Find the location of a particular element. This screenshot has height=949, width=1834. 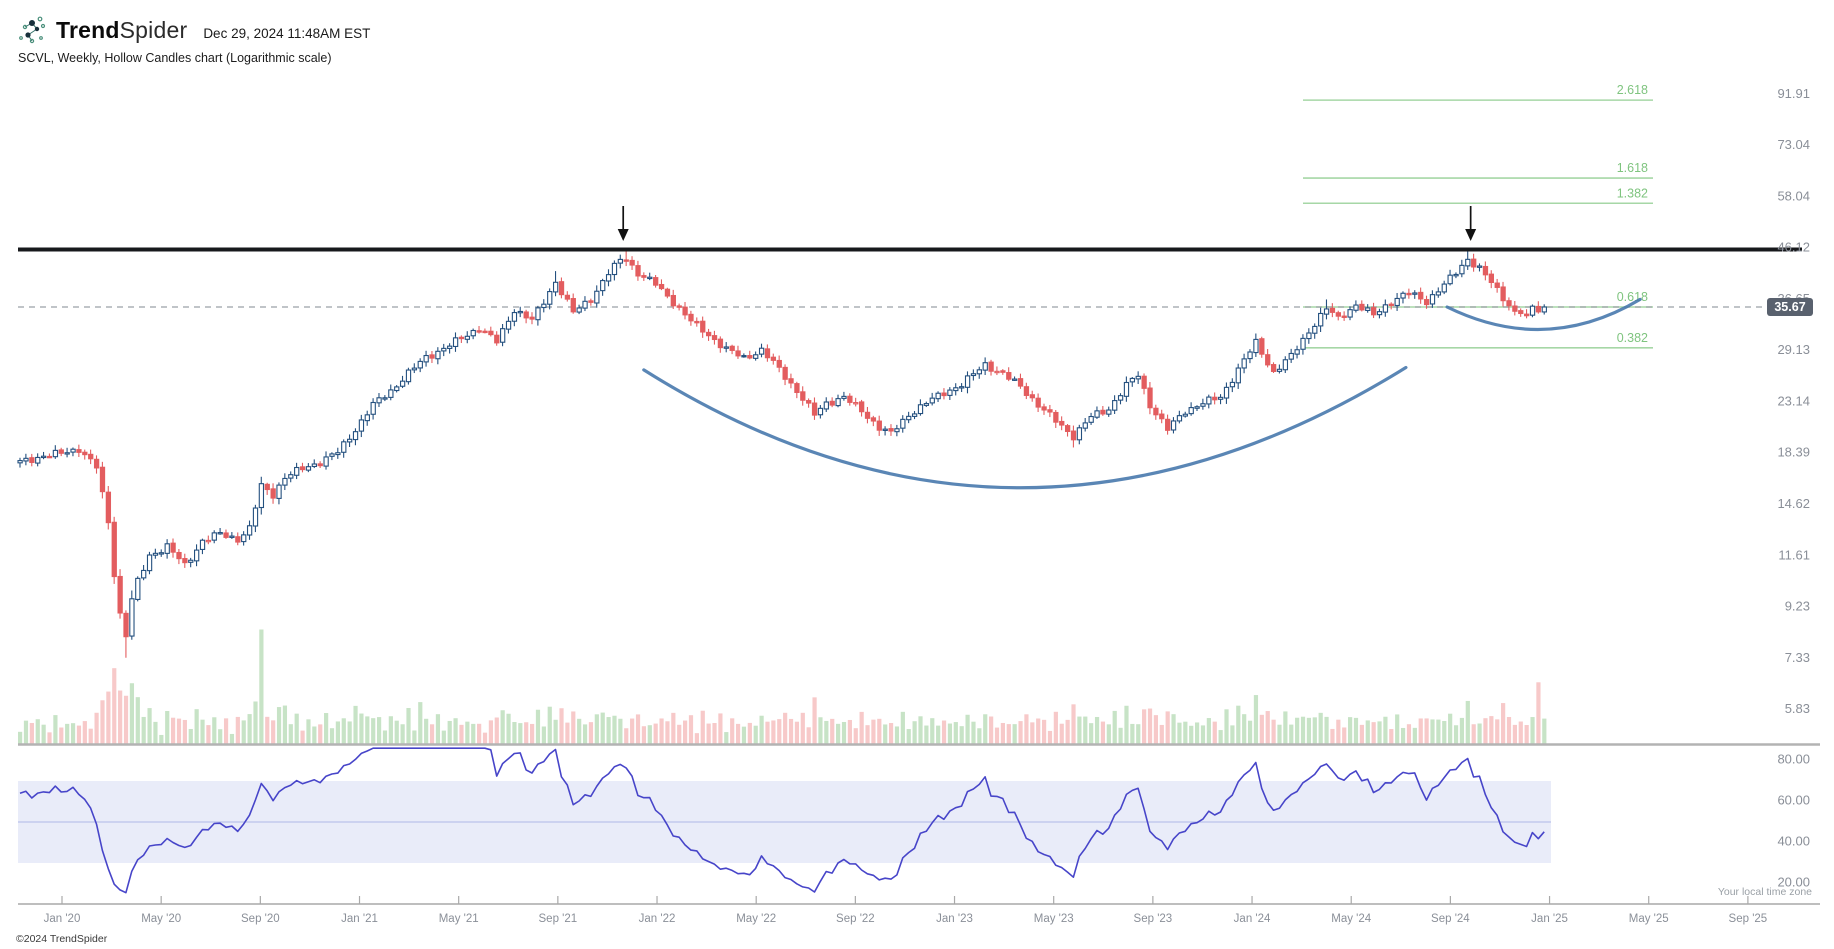

oscillator-axis-label: 60.00 is located at coordinates (1793, 800).